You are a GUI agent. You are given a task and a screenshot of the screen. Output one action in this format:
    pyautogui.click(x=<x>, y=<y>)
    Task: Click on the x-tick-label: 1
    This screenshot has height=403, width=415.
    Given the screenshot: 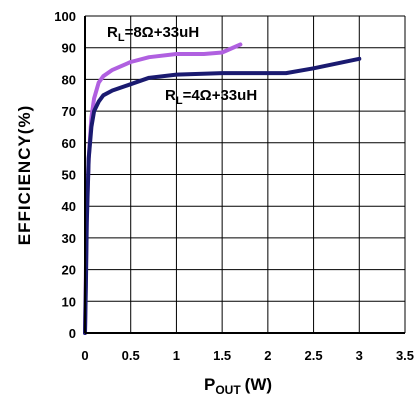 What is the action you would take?
    pyautogui.click(x=176, y=355)
    